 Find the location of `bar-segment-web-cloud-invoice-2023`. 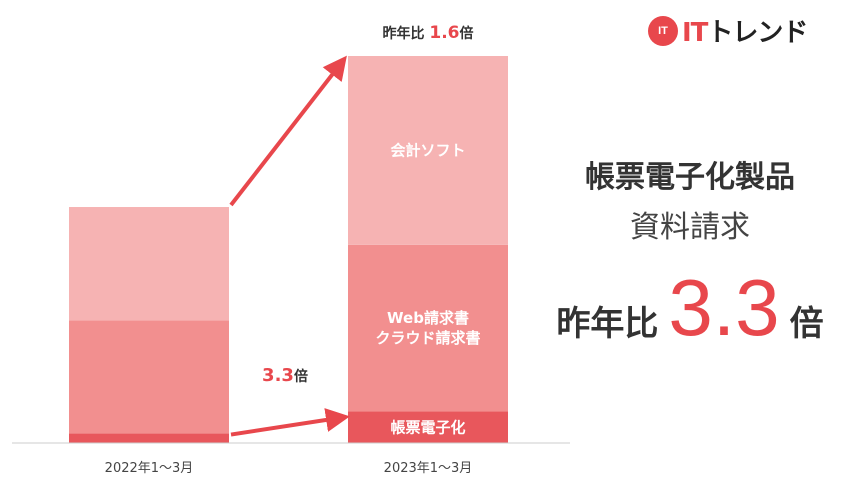

bar-segment-web-cloud-invoice-2023 is located at coordinates (428, 328).